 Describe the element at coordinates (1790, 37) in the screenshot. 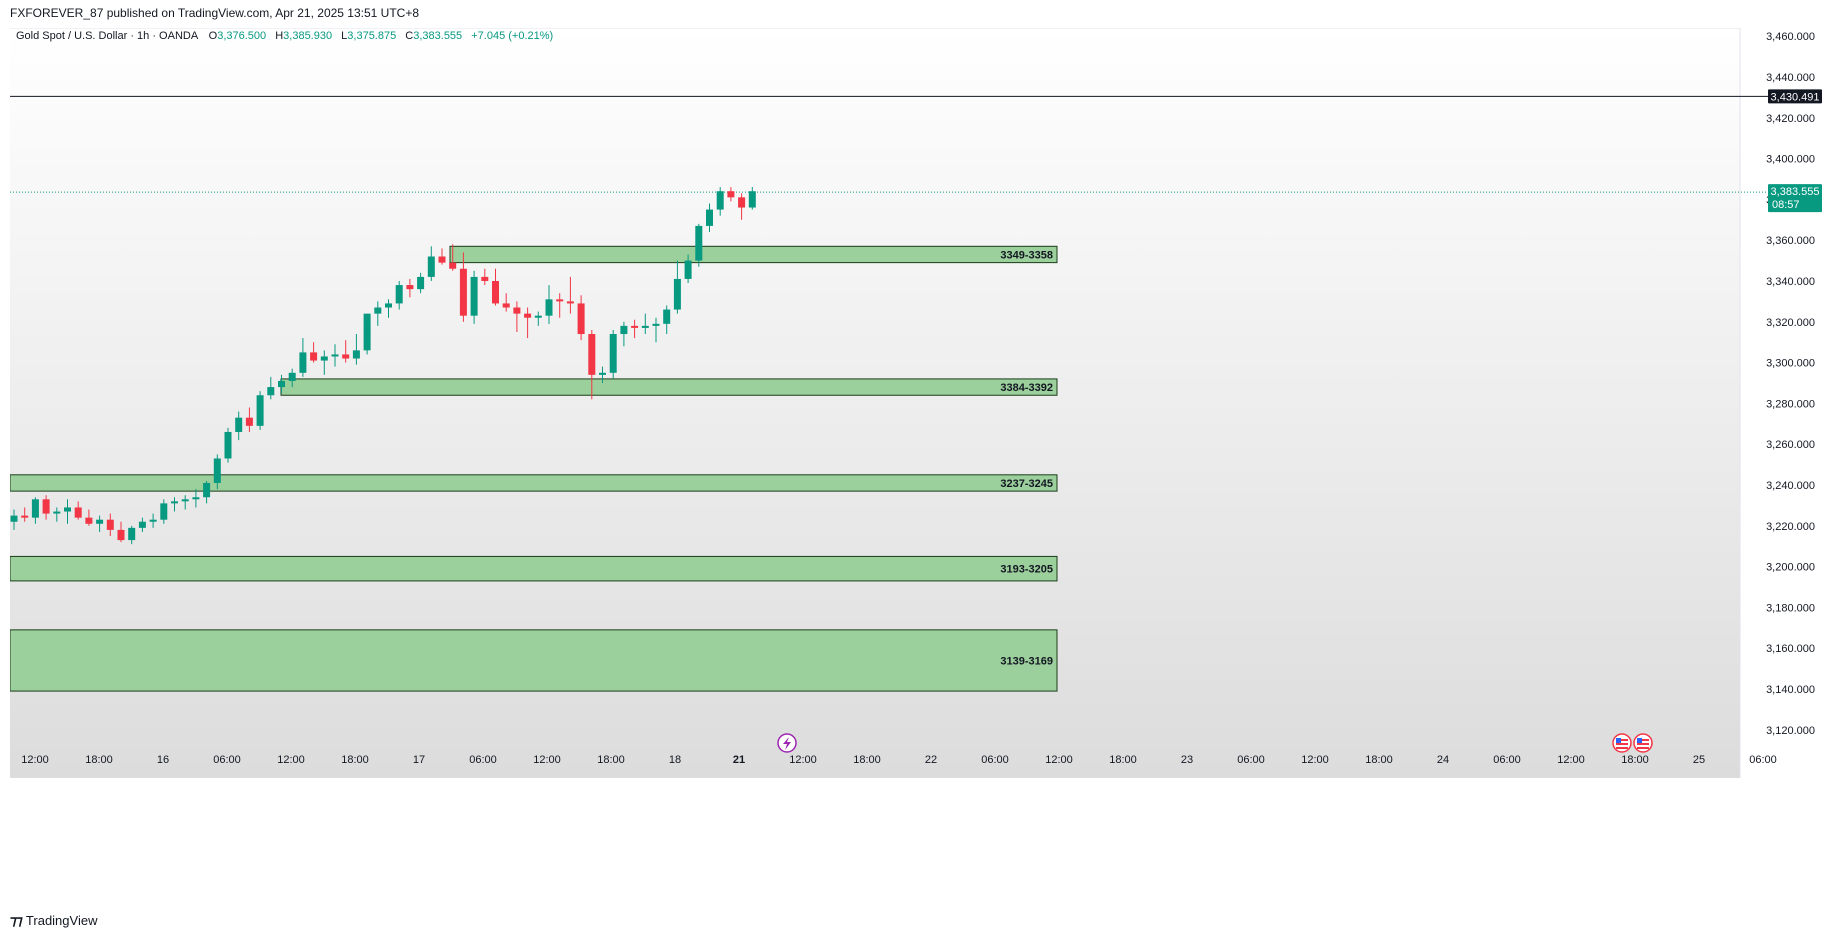

I see `y-tick-label: 3,460.000` at that location.